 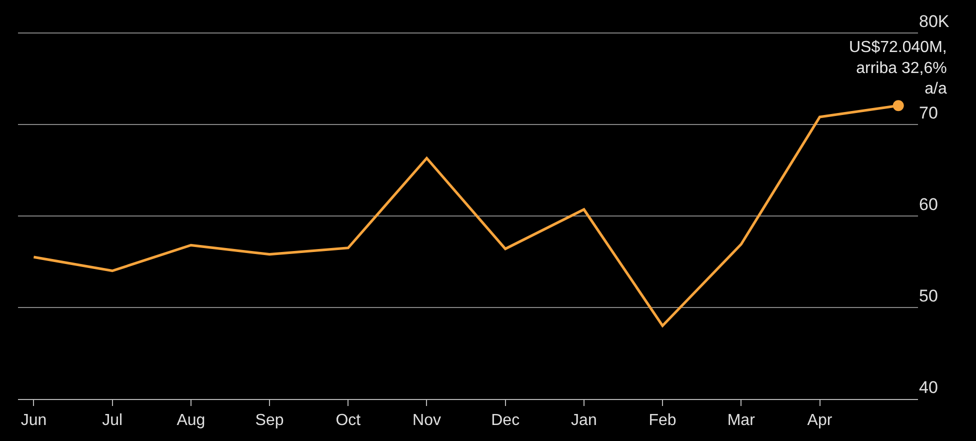 What do you see at coordinates (898, 68) in the screenshot?
I see `annotation: US$72.040M, arriba 32,6% a/a` at bounding box center [898, 68].